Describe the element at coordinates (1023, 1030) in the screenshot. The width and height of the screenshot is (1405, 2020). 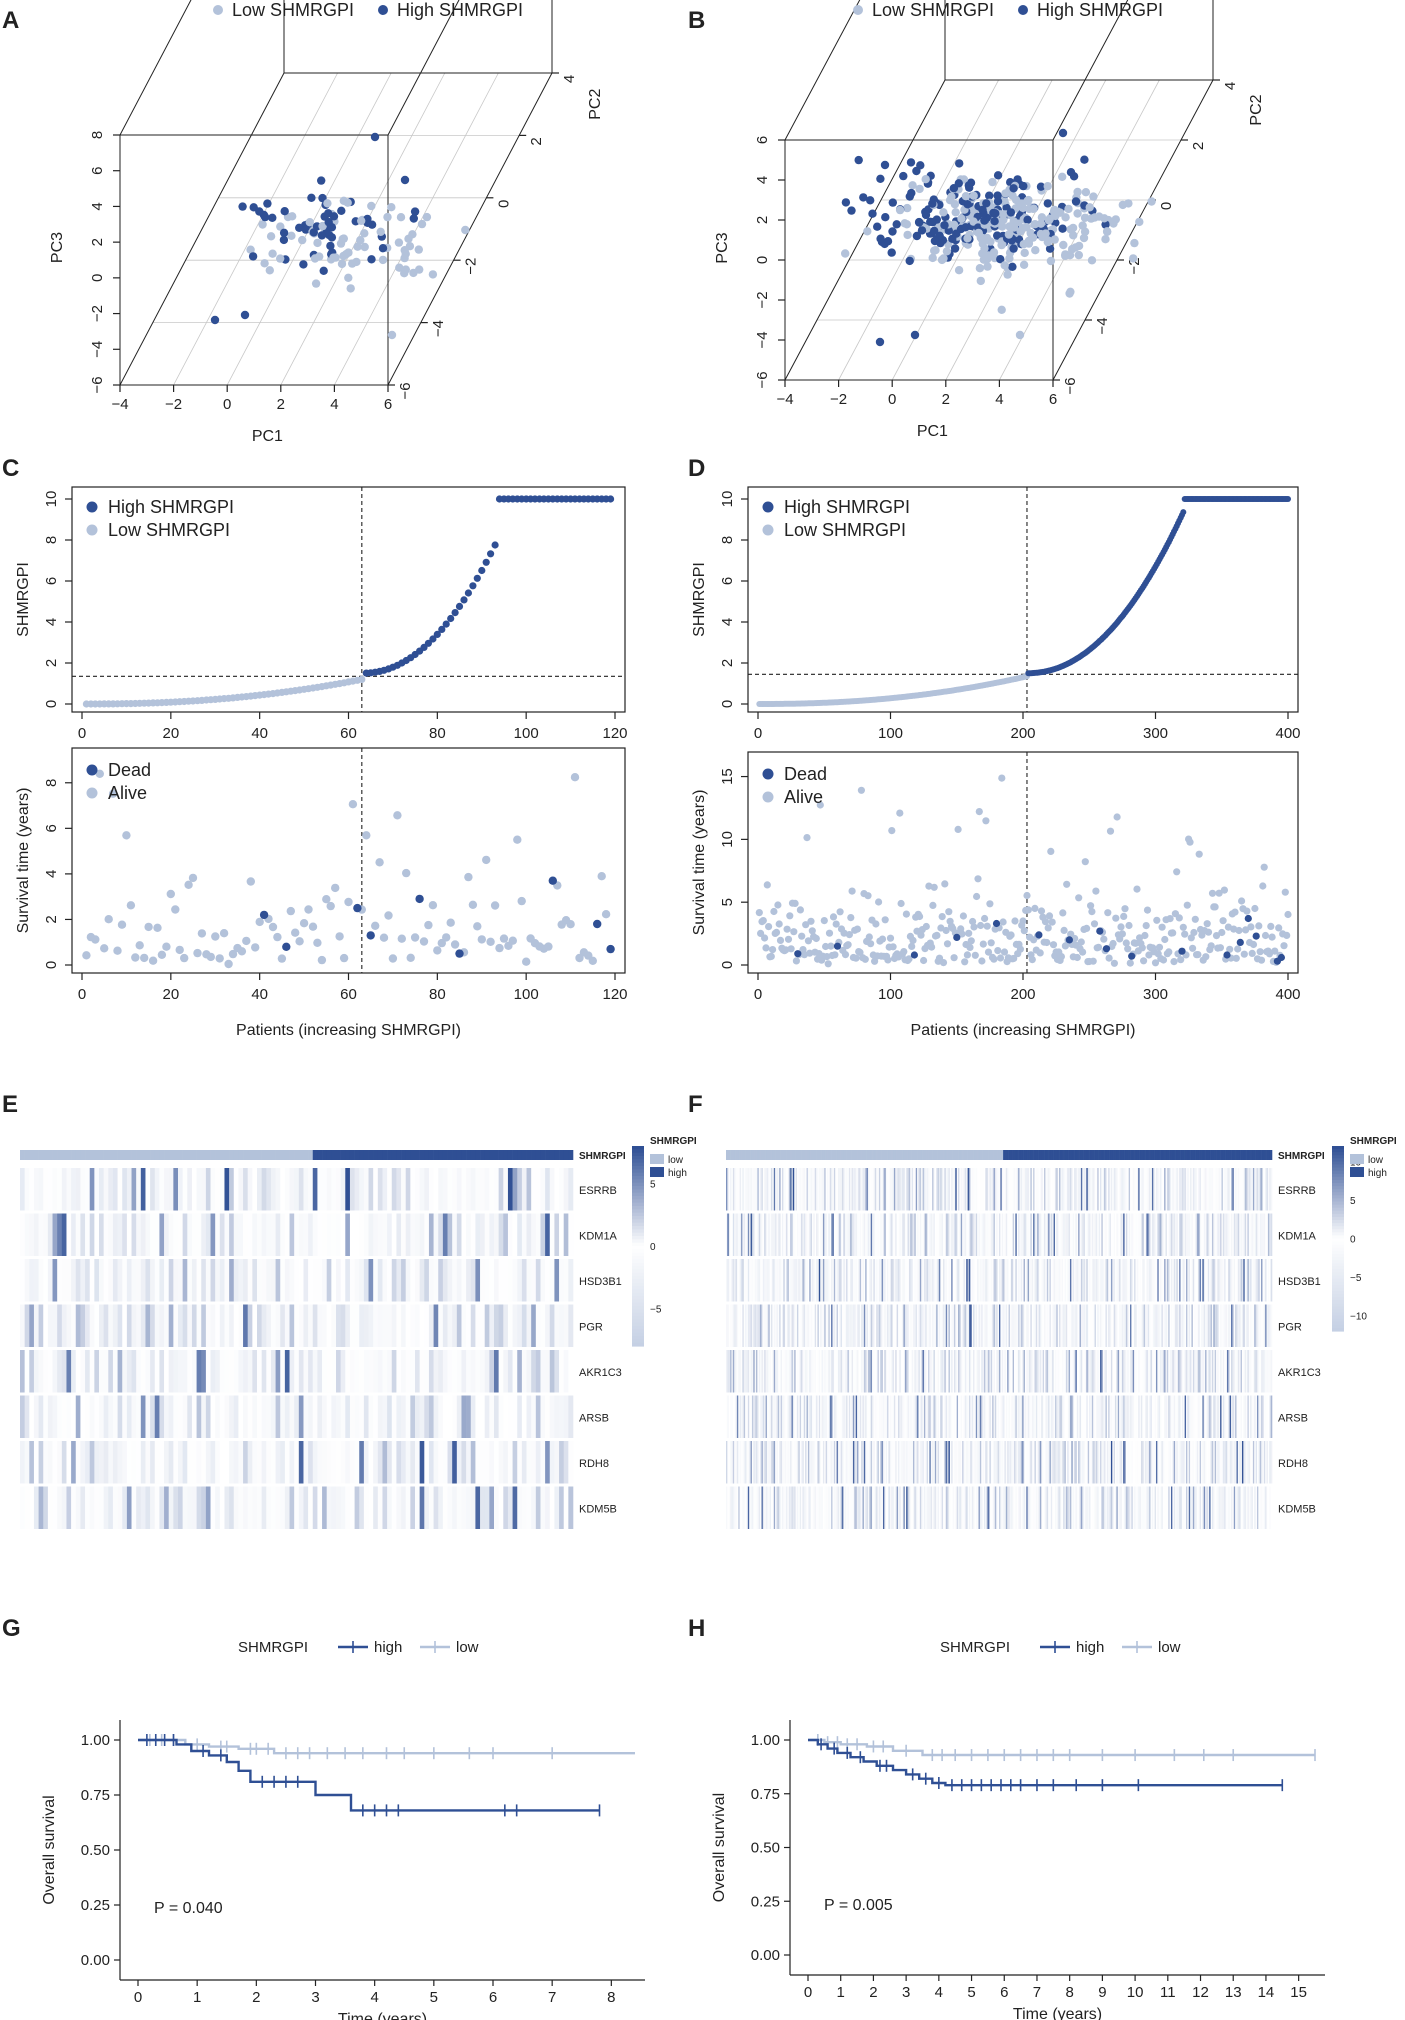
I see `x-axis-title: Patients (increasing SHMRGPI)` at that location.